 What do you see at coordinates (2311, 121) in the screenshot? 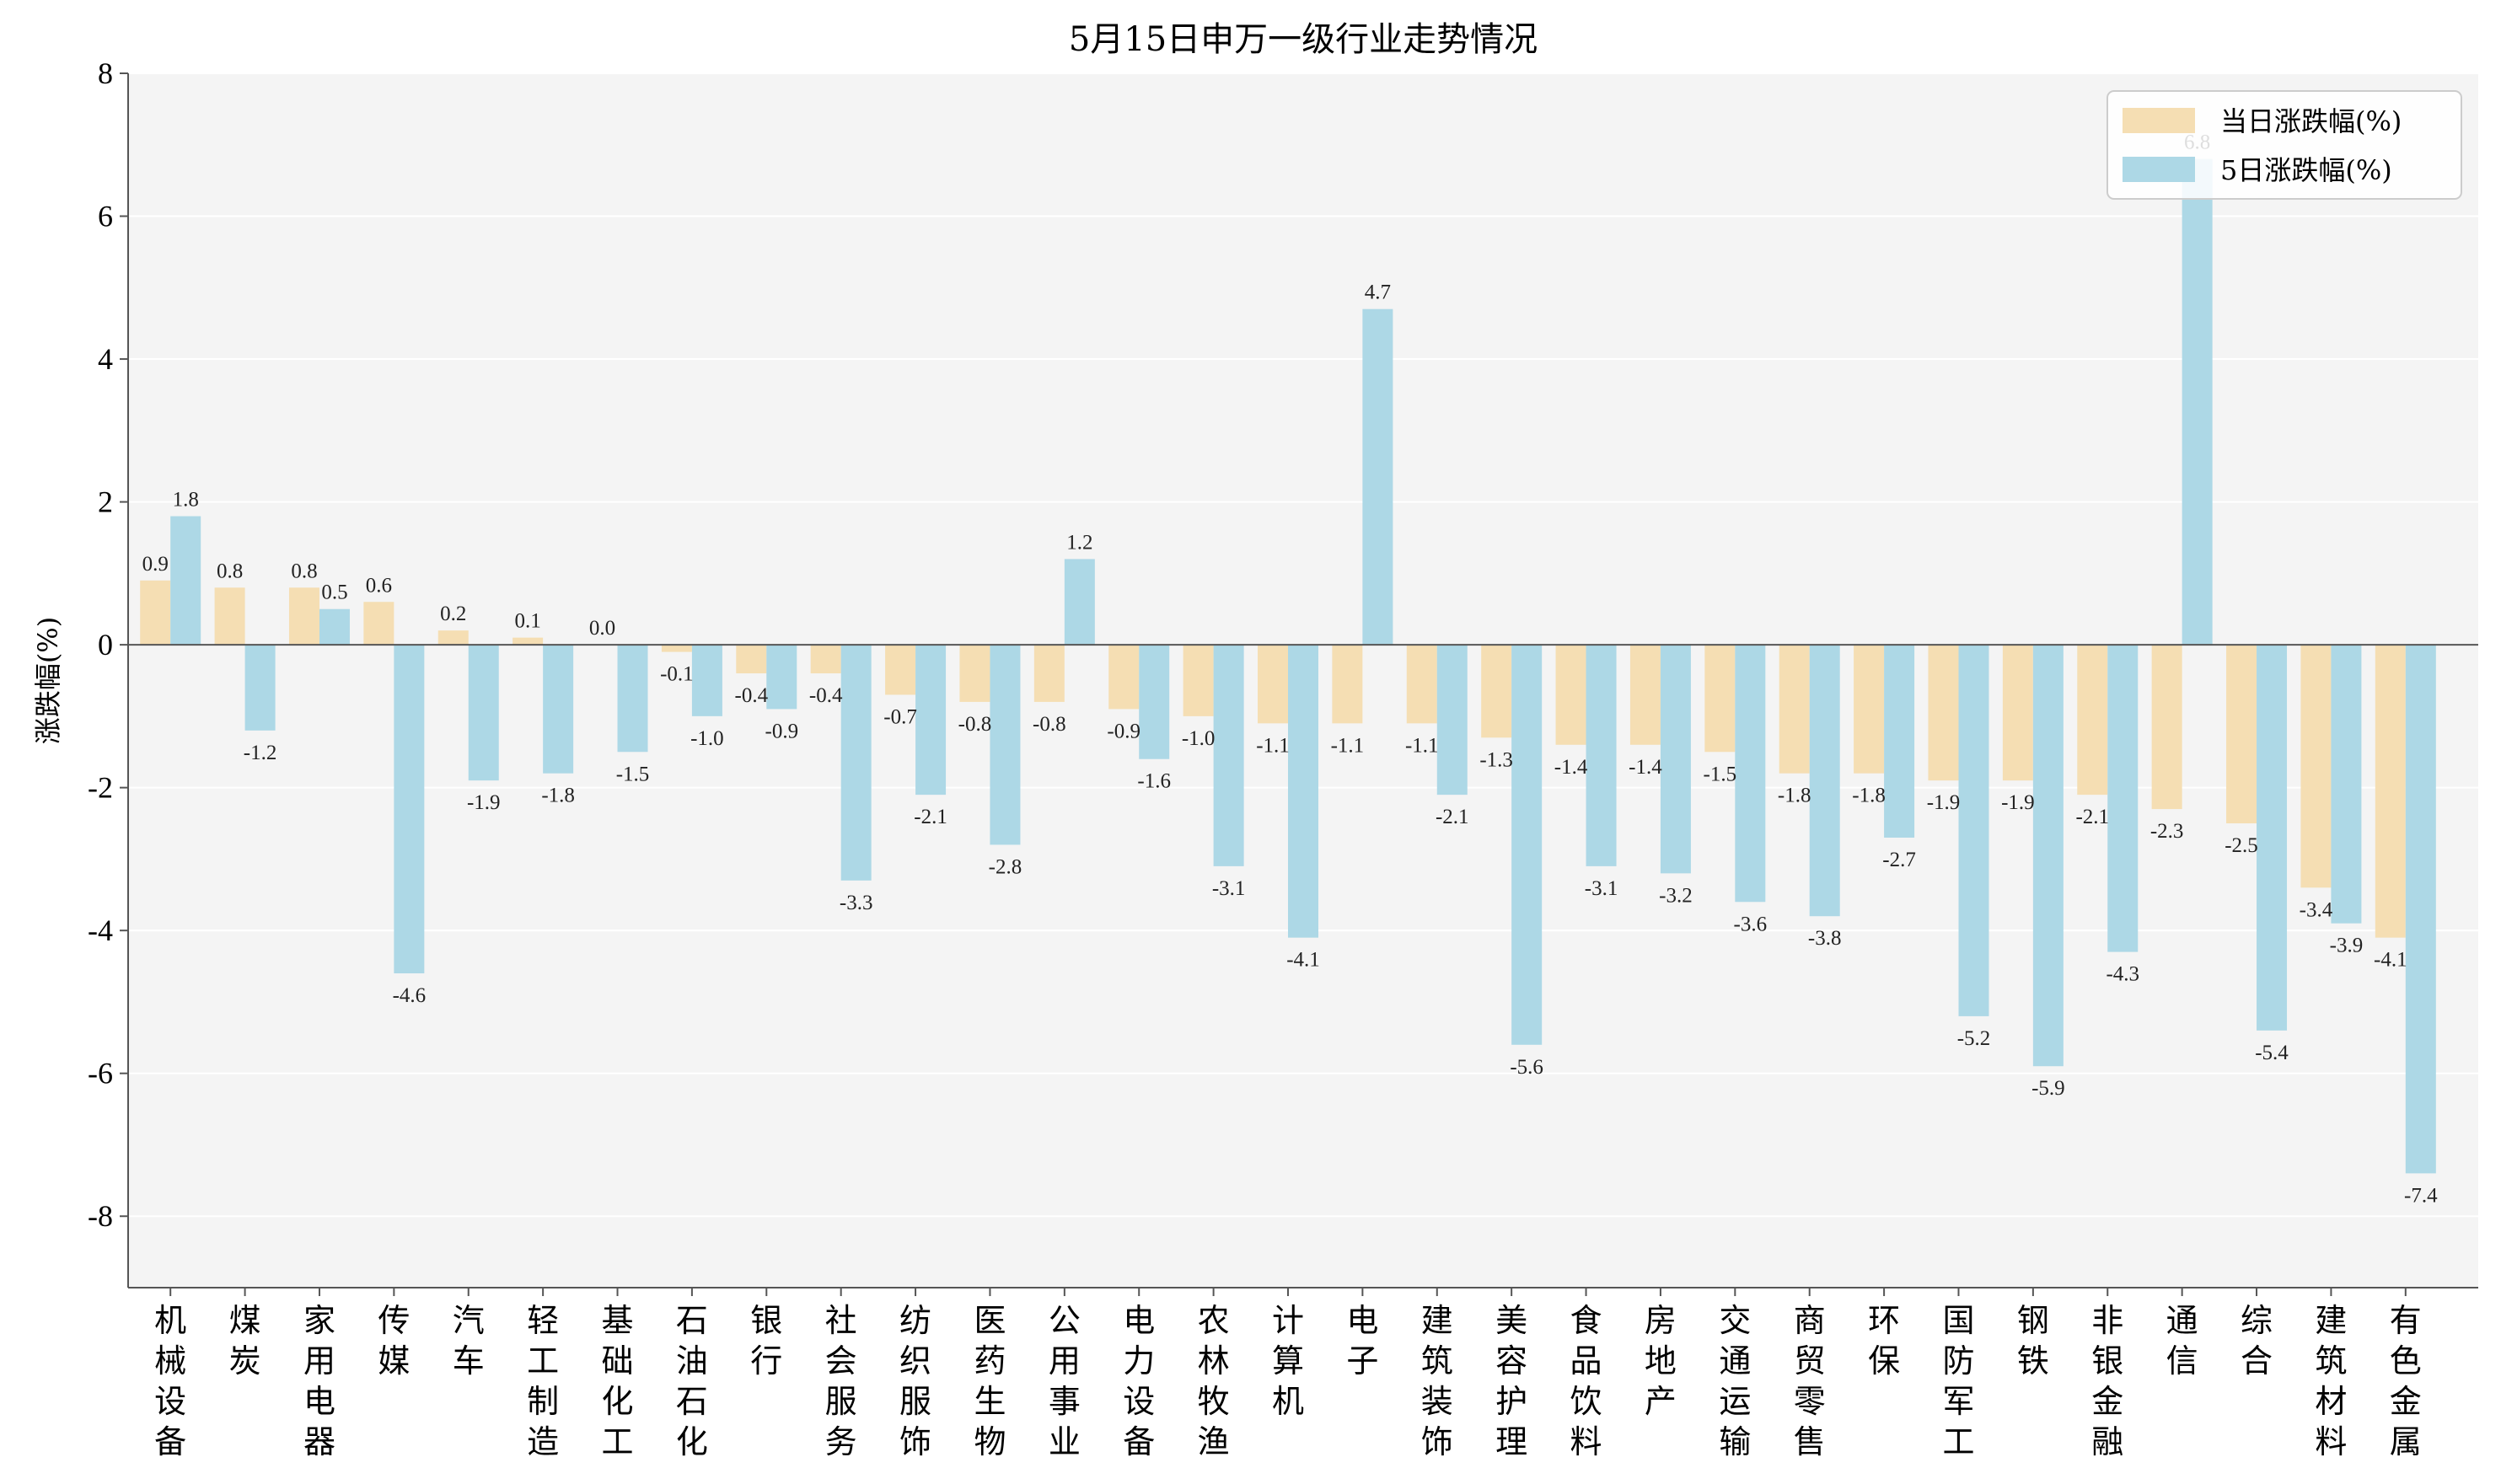
I see `legend-label: 当日涨跌幅(%)` at bounding box center [2311, 121].